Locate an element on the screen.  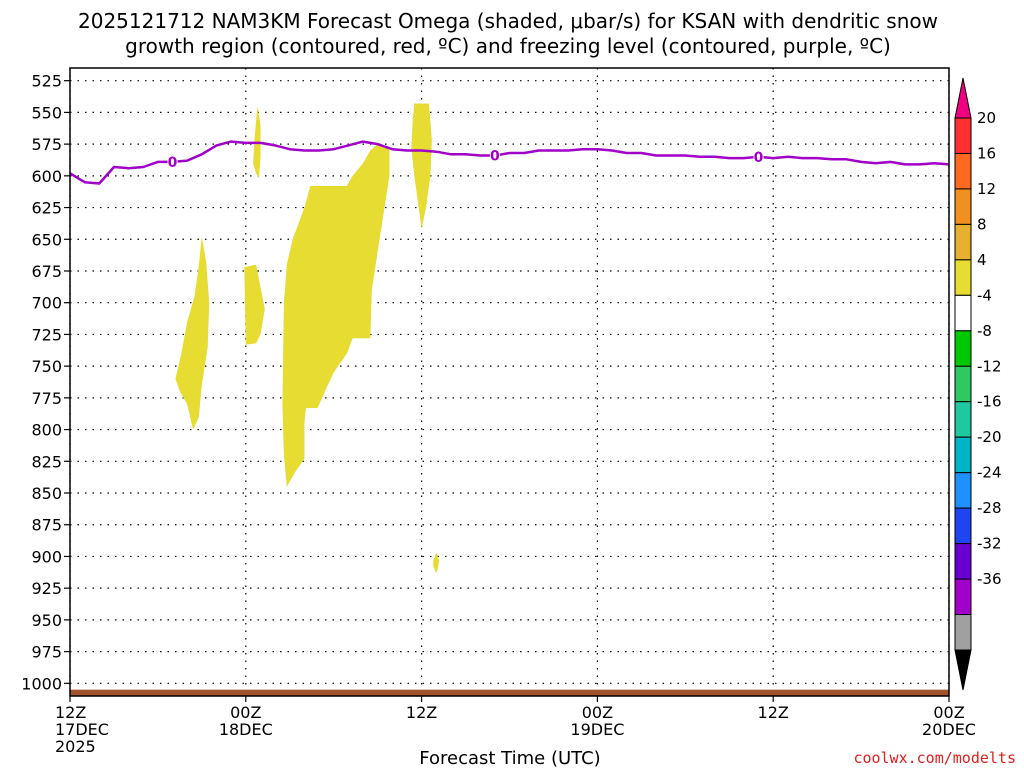
freezing-level-layer: 0 0 0 is located at coordinates (509, 162).